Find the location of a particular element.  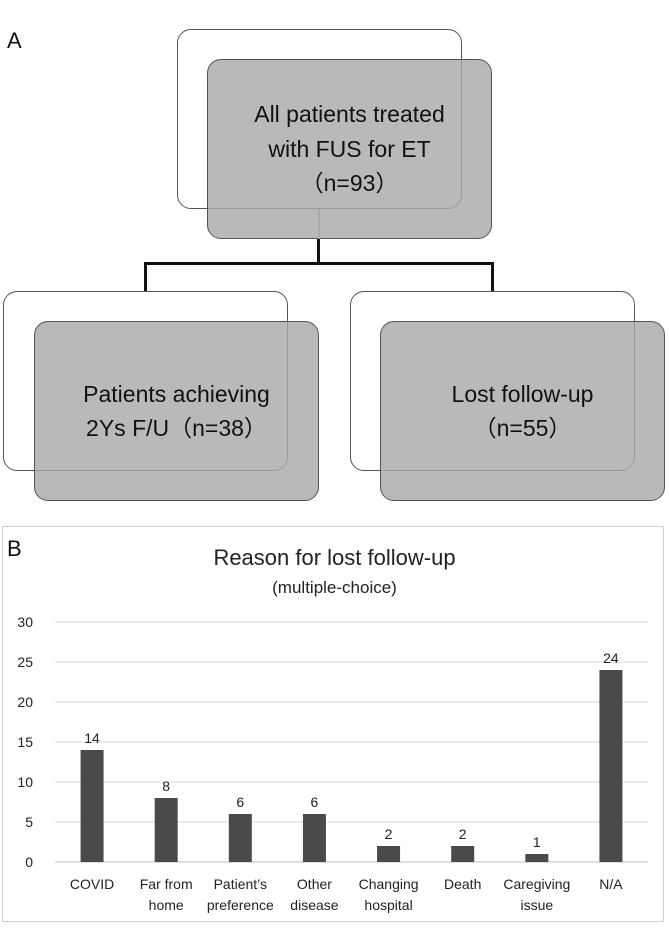

chart-subtitle: (multiple-choice) is located at coordinates (334, 587).